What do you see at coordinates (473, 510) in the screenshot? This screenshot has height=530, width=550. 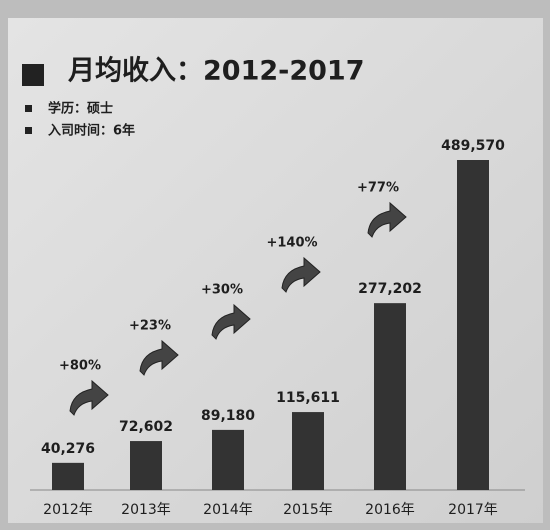 I see `x-tick-label: 2017年` at bounding box center [473, 510].